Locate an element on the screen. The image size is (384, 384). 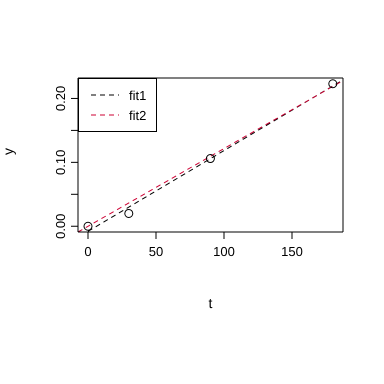
y-tick-label: 0.10 is located at coordinates (60, 163).